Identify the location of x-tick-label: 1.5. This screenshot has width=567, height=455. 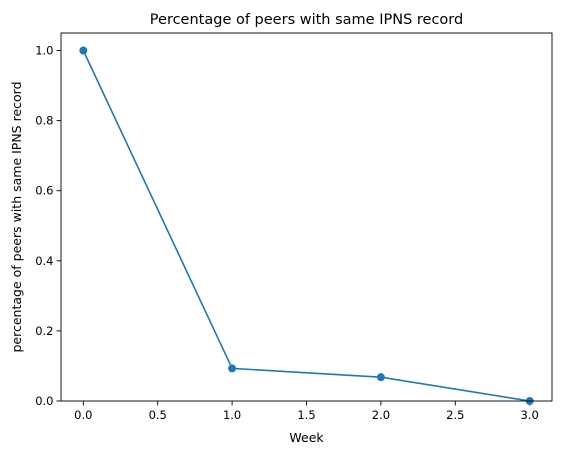
(306, 415).